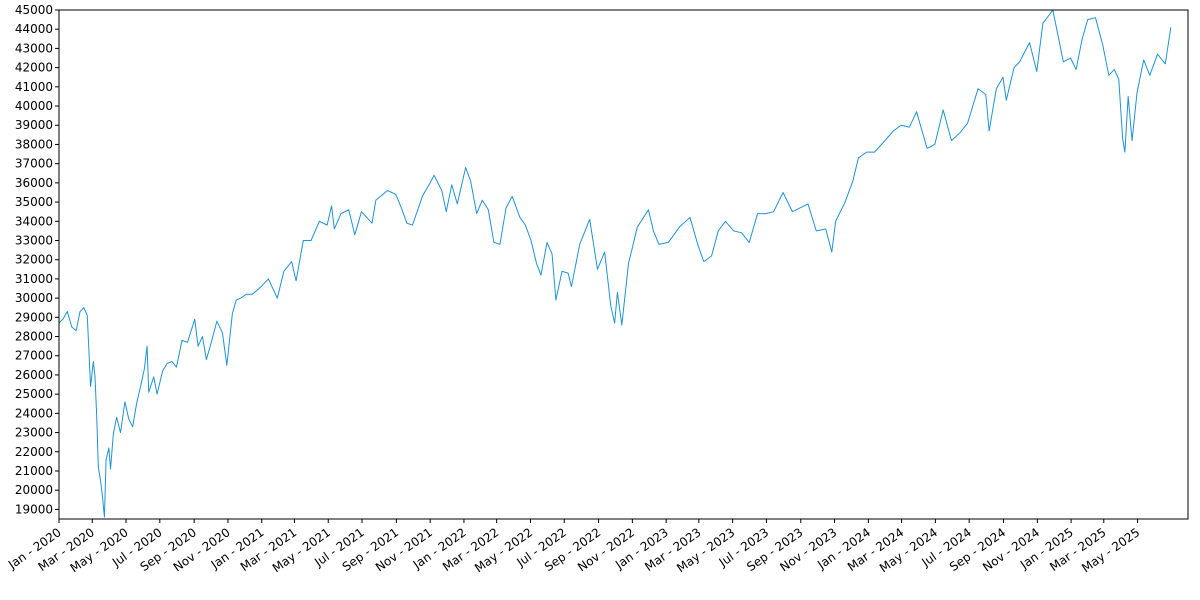 Image resolution: width=1200 pixels, height=600 pixels. What do you see at coordinates (34, 240) in the screenshot?
I see `y-tick-label: 33000` at bounding box center [34, 240].